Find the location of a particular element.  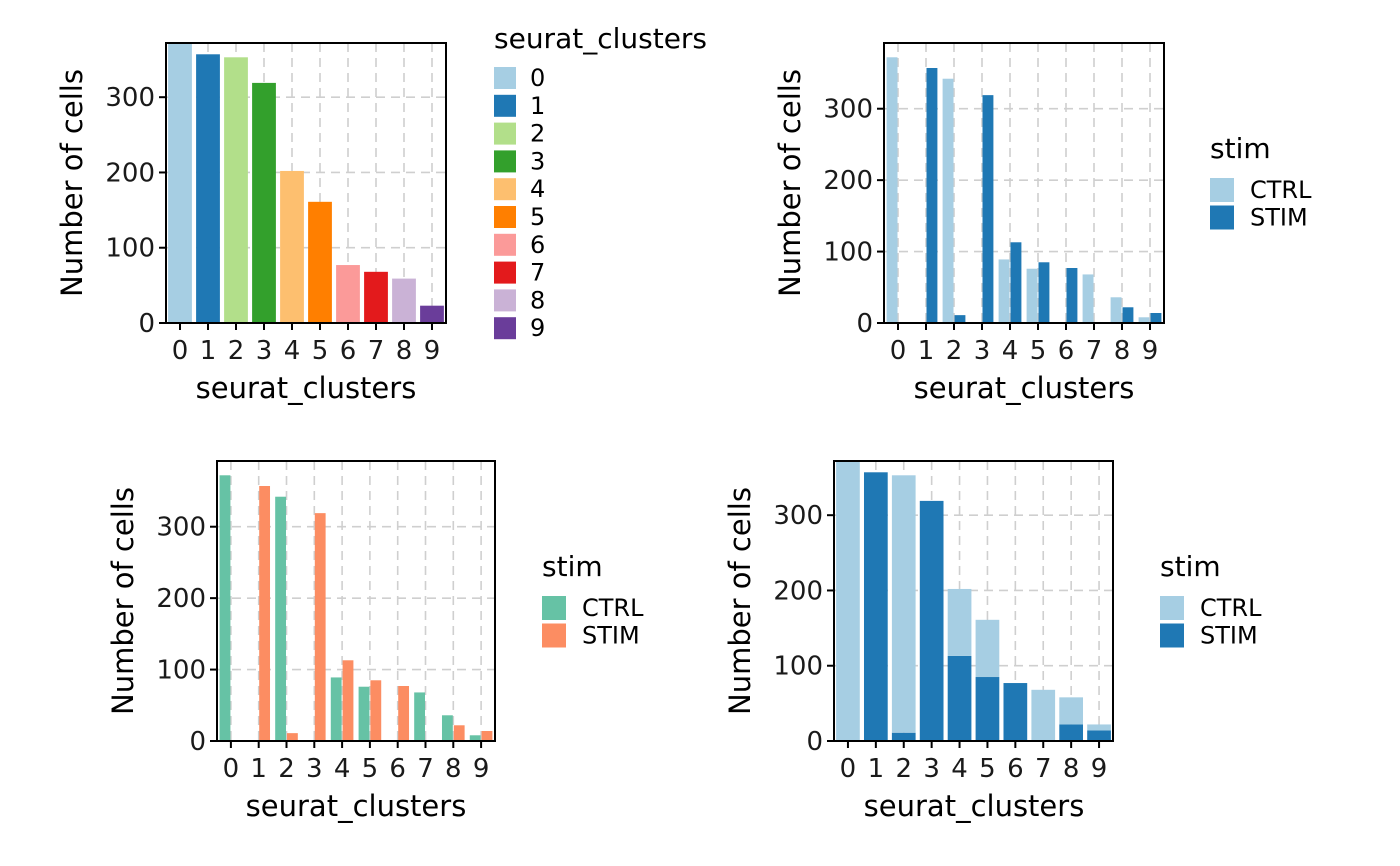

legend-label: 3 is located at coordinates (537, 161).